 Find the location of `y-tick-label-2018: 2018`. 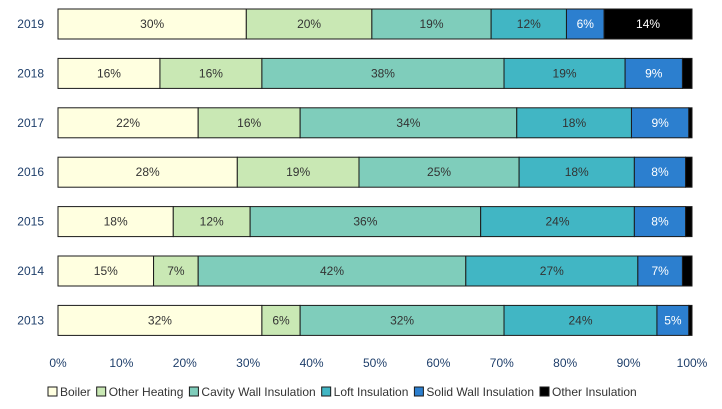

y-tick-label-2018: 2018 is located at coordinates (30, 73).